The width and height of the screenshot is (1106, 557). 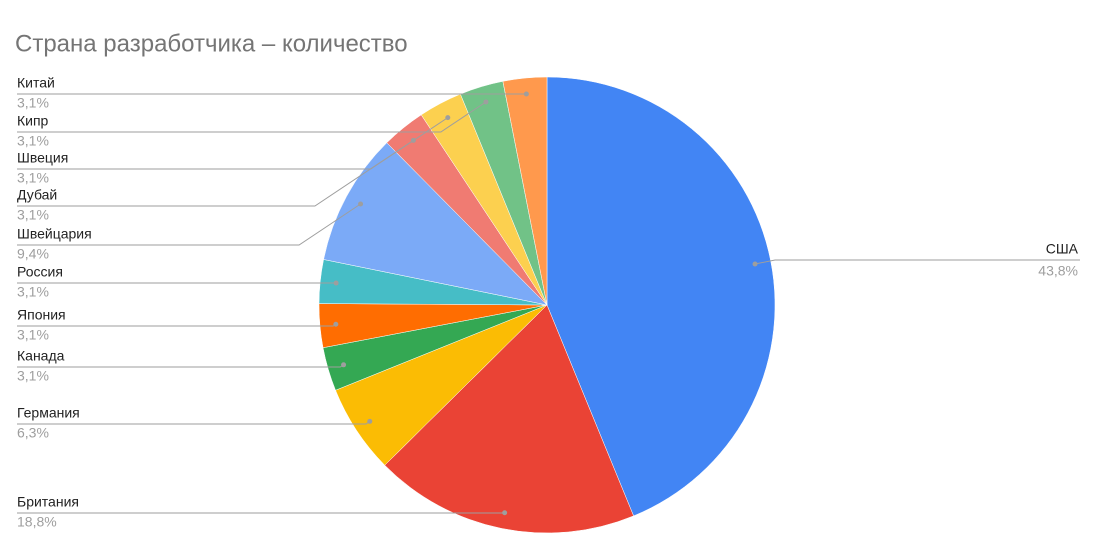 I want to click on slice-label: Канада, so click(x=41, y=356).